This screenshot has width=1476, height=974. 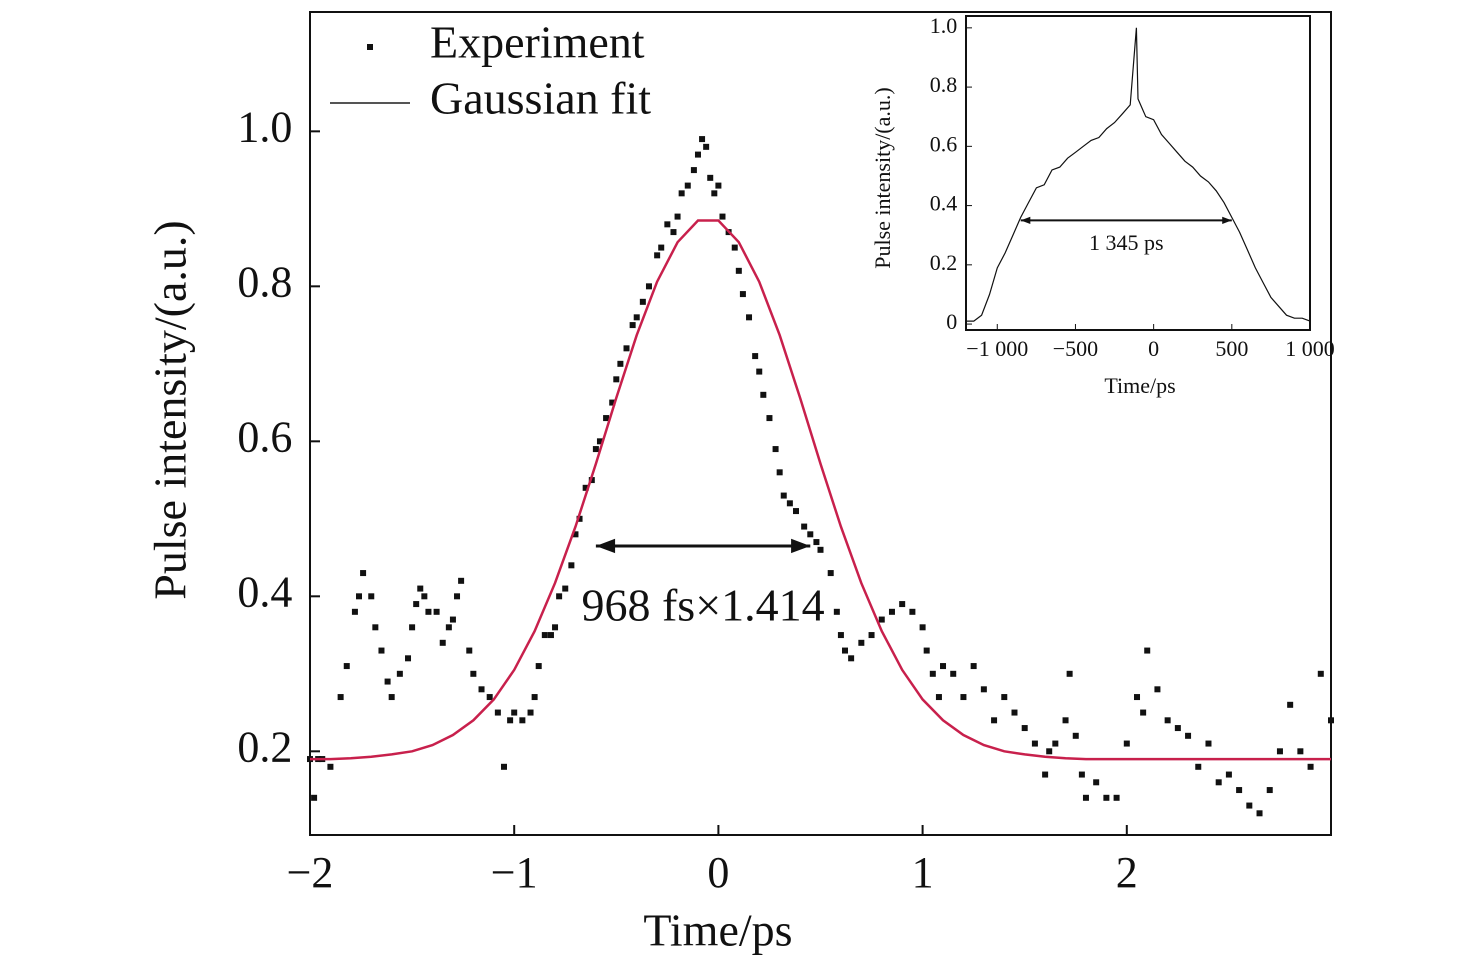 What do you see at coordinates (1138, 173) in the screenshot?
I see `plot-frame` at bounding box center [1138, 173].